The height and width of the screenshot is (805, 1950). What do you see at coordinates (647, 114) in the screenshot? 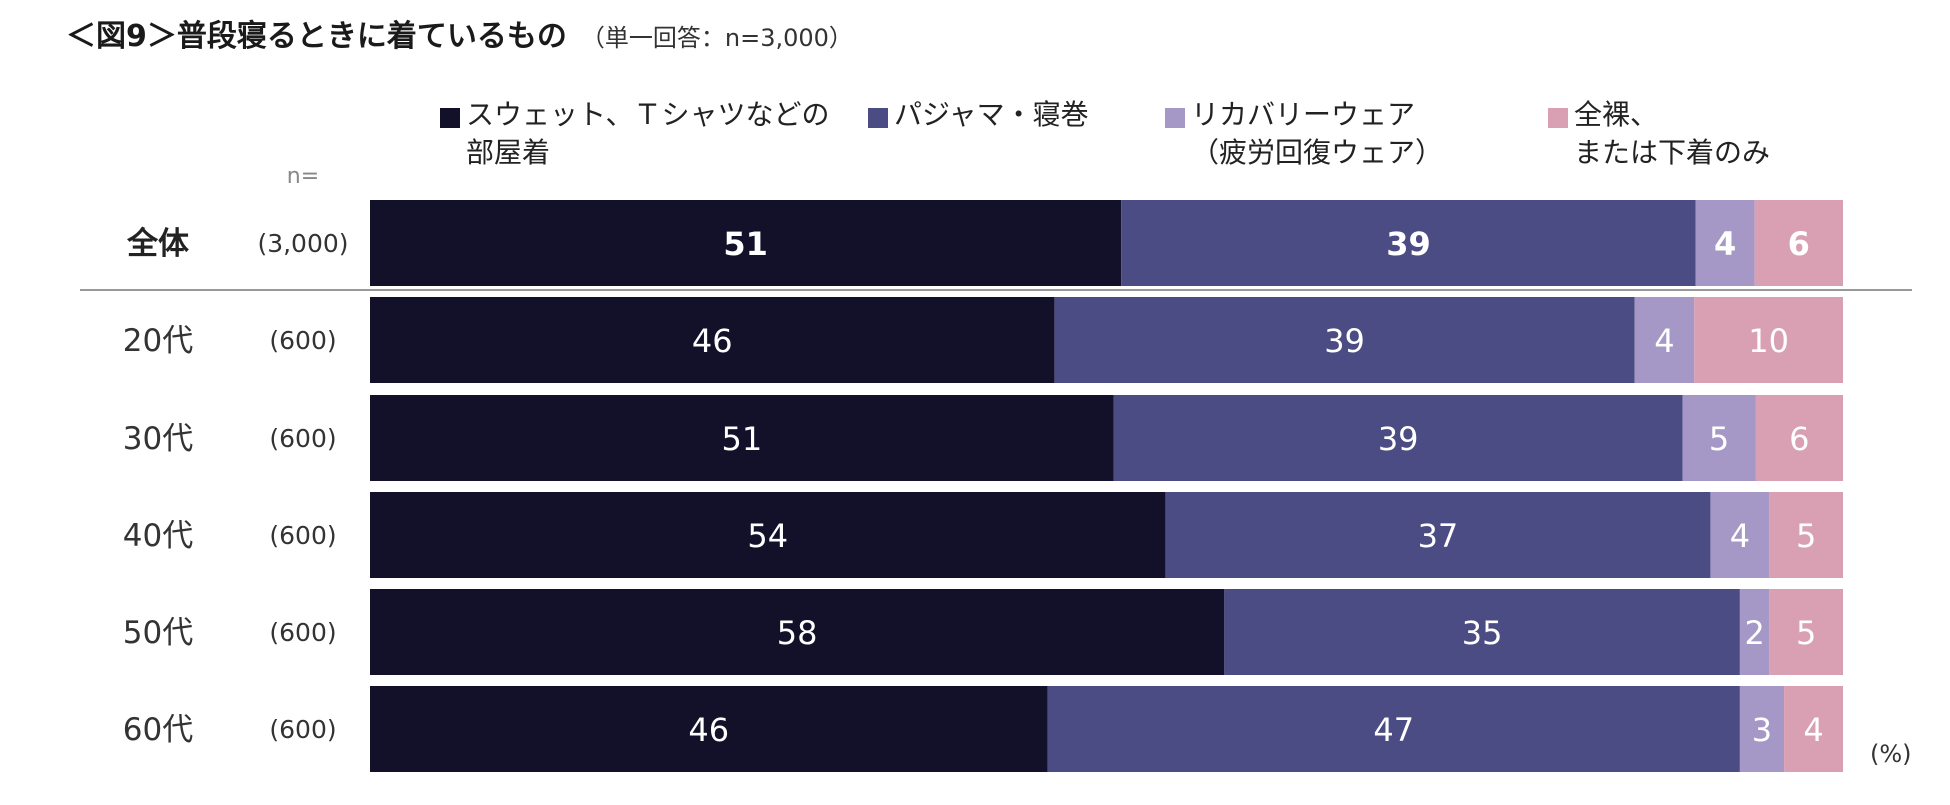
I see `legend-label: スウェット、Ｔシャツなどの` at bounding box center [647, 114].